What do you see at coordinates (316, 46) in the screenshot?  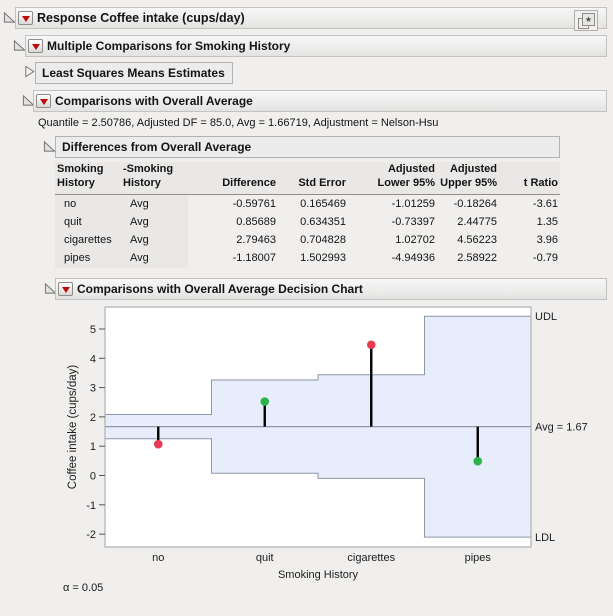 I see `multiple-comparisons-header-band: Multiple Comparisons for Smoking History` at bounding box center [316, 46].